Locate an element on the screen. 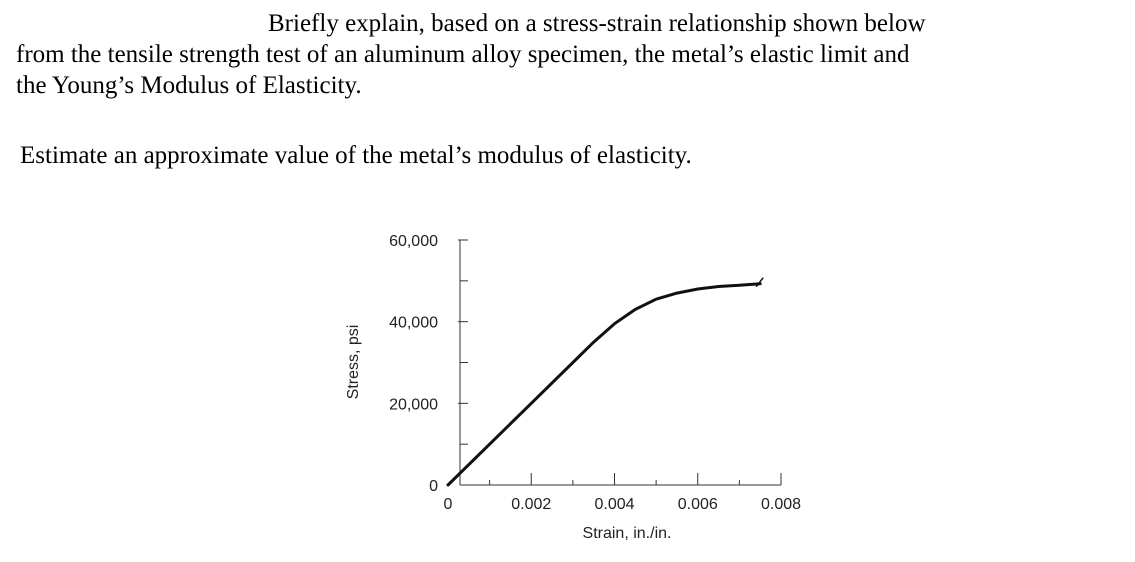 This screenshot has width=1135, height=562. stress-strain-curve is located at coordinates (604, 384).